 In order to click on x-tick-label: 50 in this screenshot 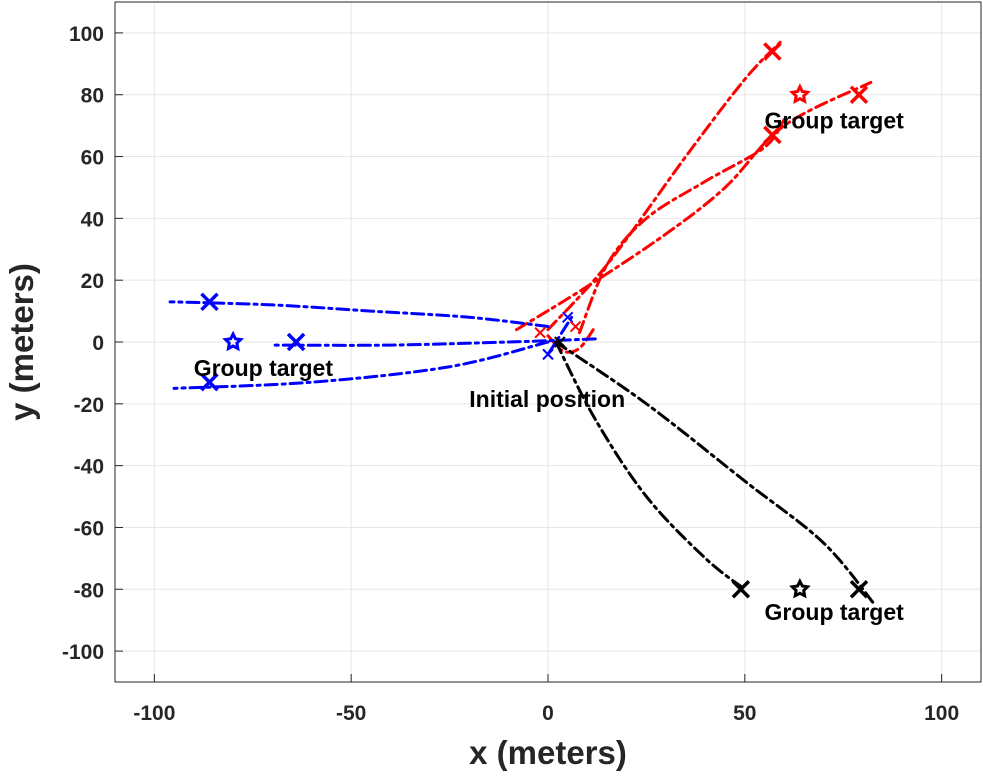, I will do `click(744, 713)`.